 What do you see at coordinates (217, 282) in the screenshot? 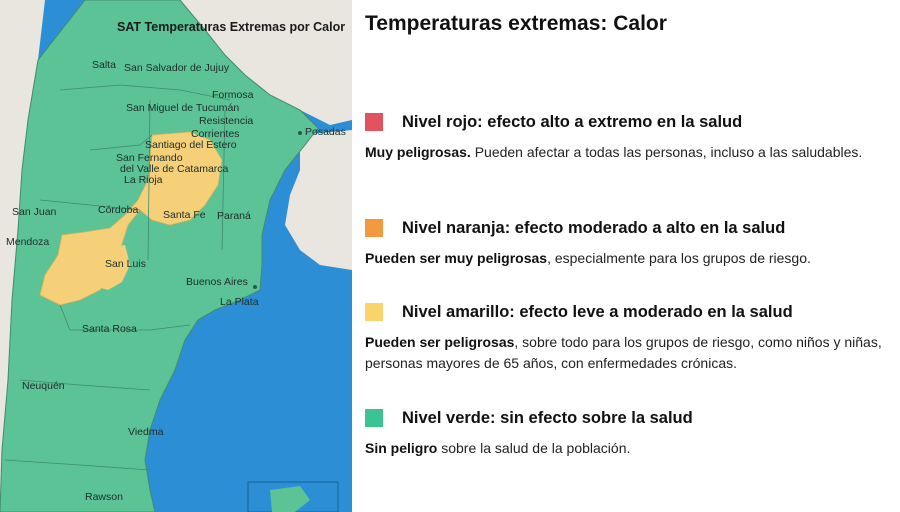
I see `city-label: Buenos Aires` at bounding box center [217, 282].